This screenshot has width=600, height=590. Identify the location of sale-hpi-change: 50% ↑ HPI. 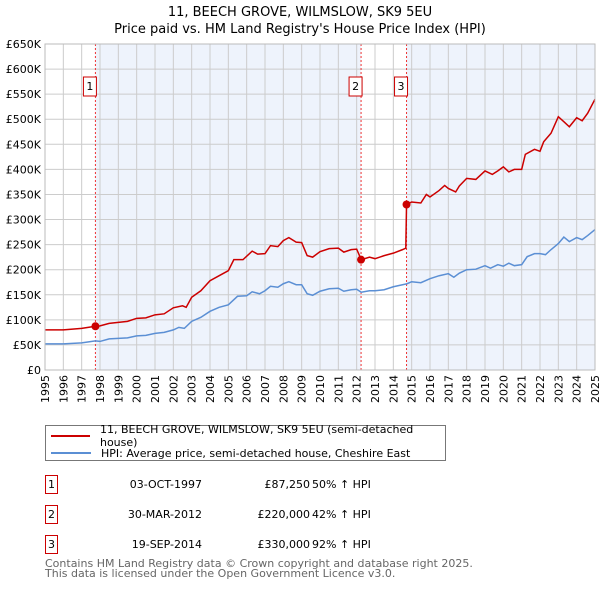
(341, 484).